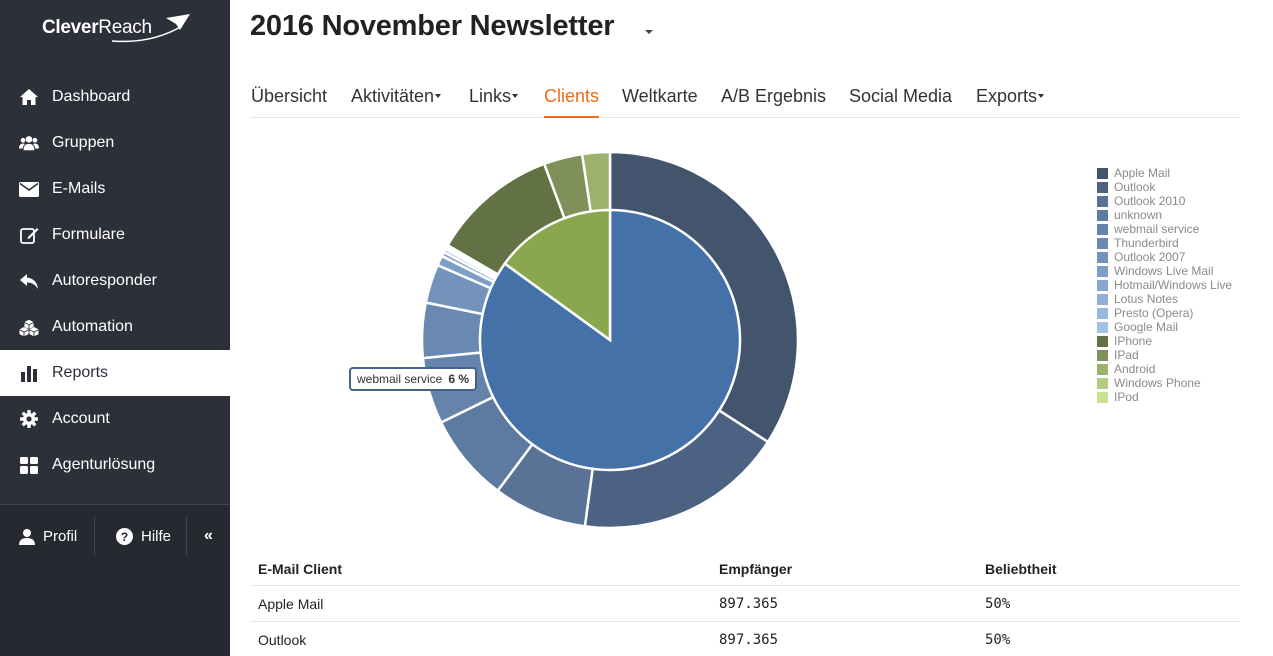 The height and width of the screenshot is (656, 1273). Describe the element at coordinates (27, 536) in the screenshot. I see `user-icon` at that location.